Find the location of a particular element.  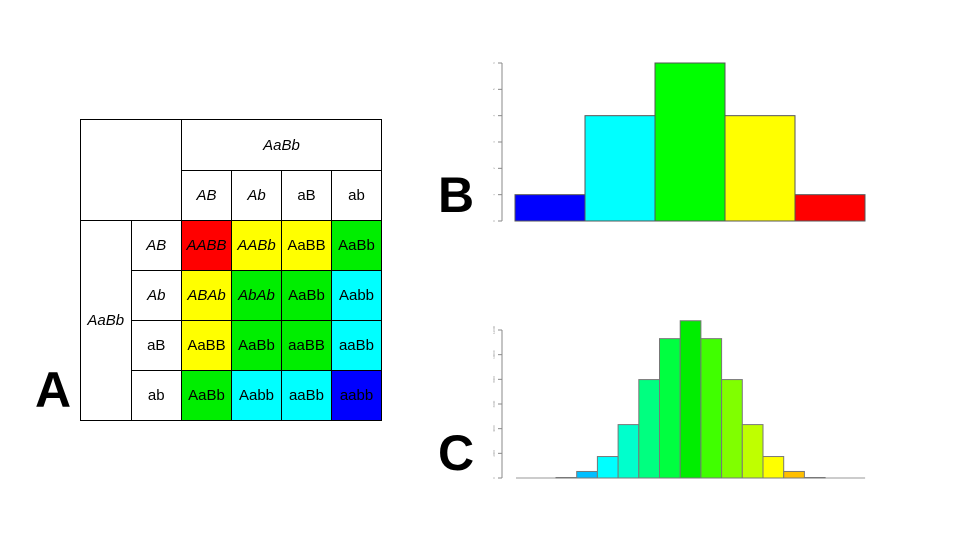

y-tick-label: 5 is located at coordinates (494, 89).